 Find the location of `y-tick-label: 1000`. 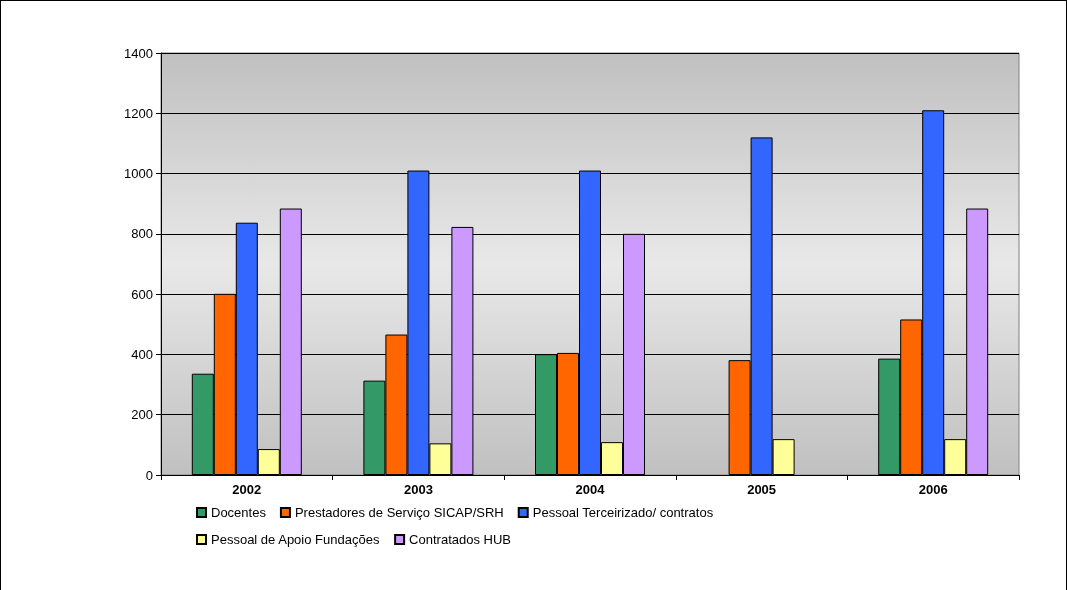

y-tick-label: 1000 is located at coordinates (138, 174).